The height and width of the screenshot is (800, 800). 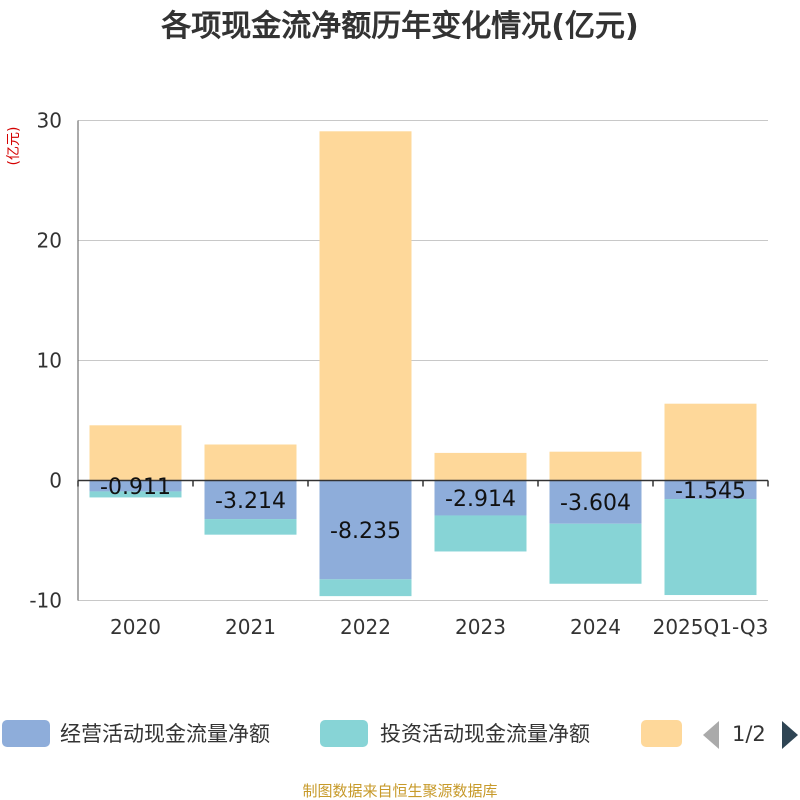 What do you see at coordinates (711, 627) in the screenshot?
I see `x-tick-label: 2025Q1-Q3` at bounding box center [711, 627].